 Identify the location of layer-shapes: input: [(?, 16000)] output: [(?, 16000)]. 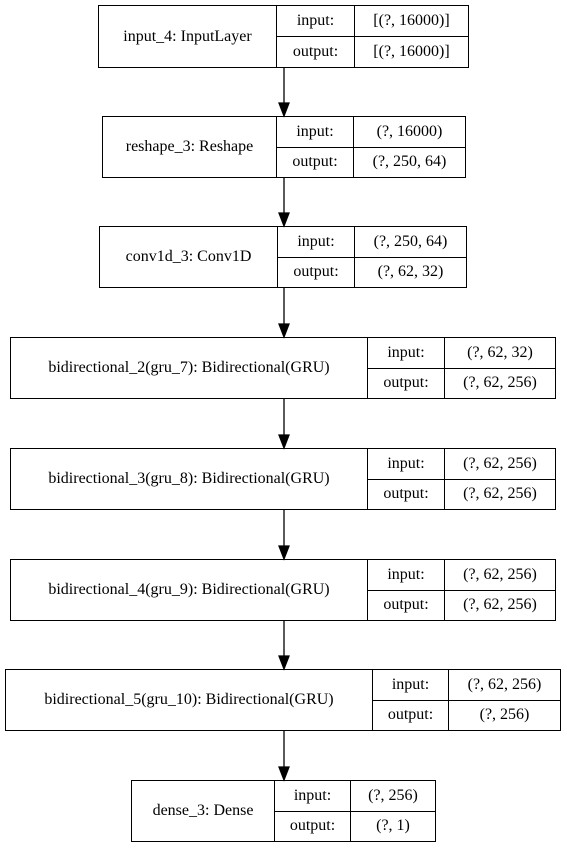
(372, 36).